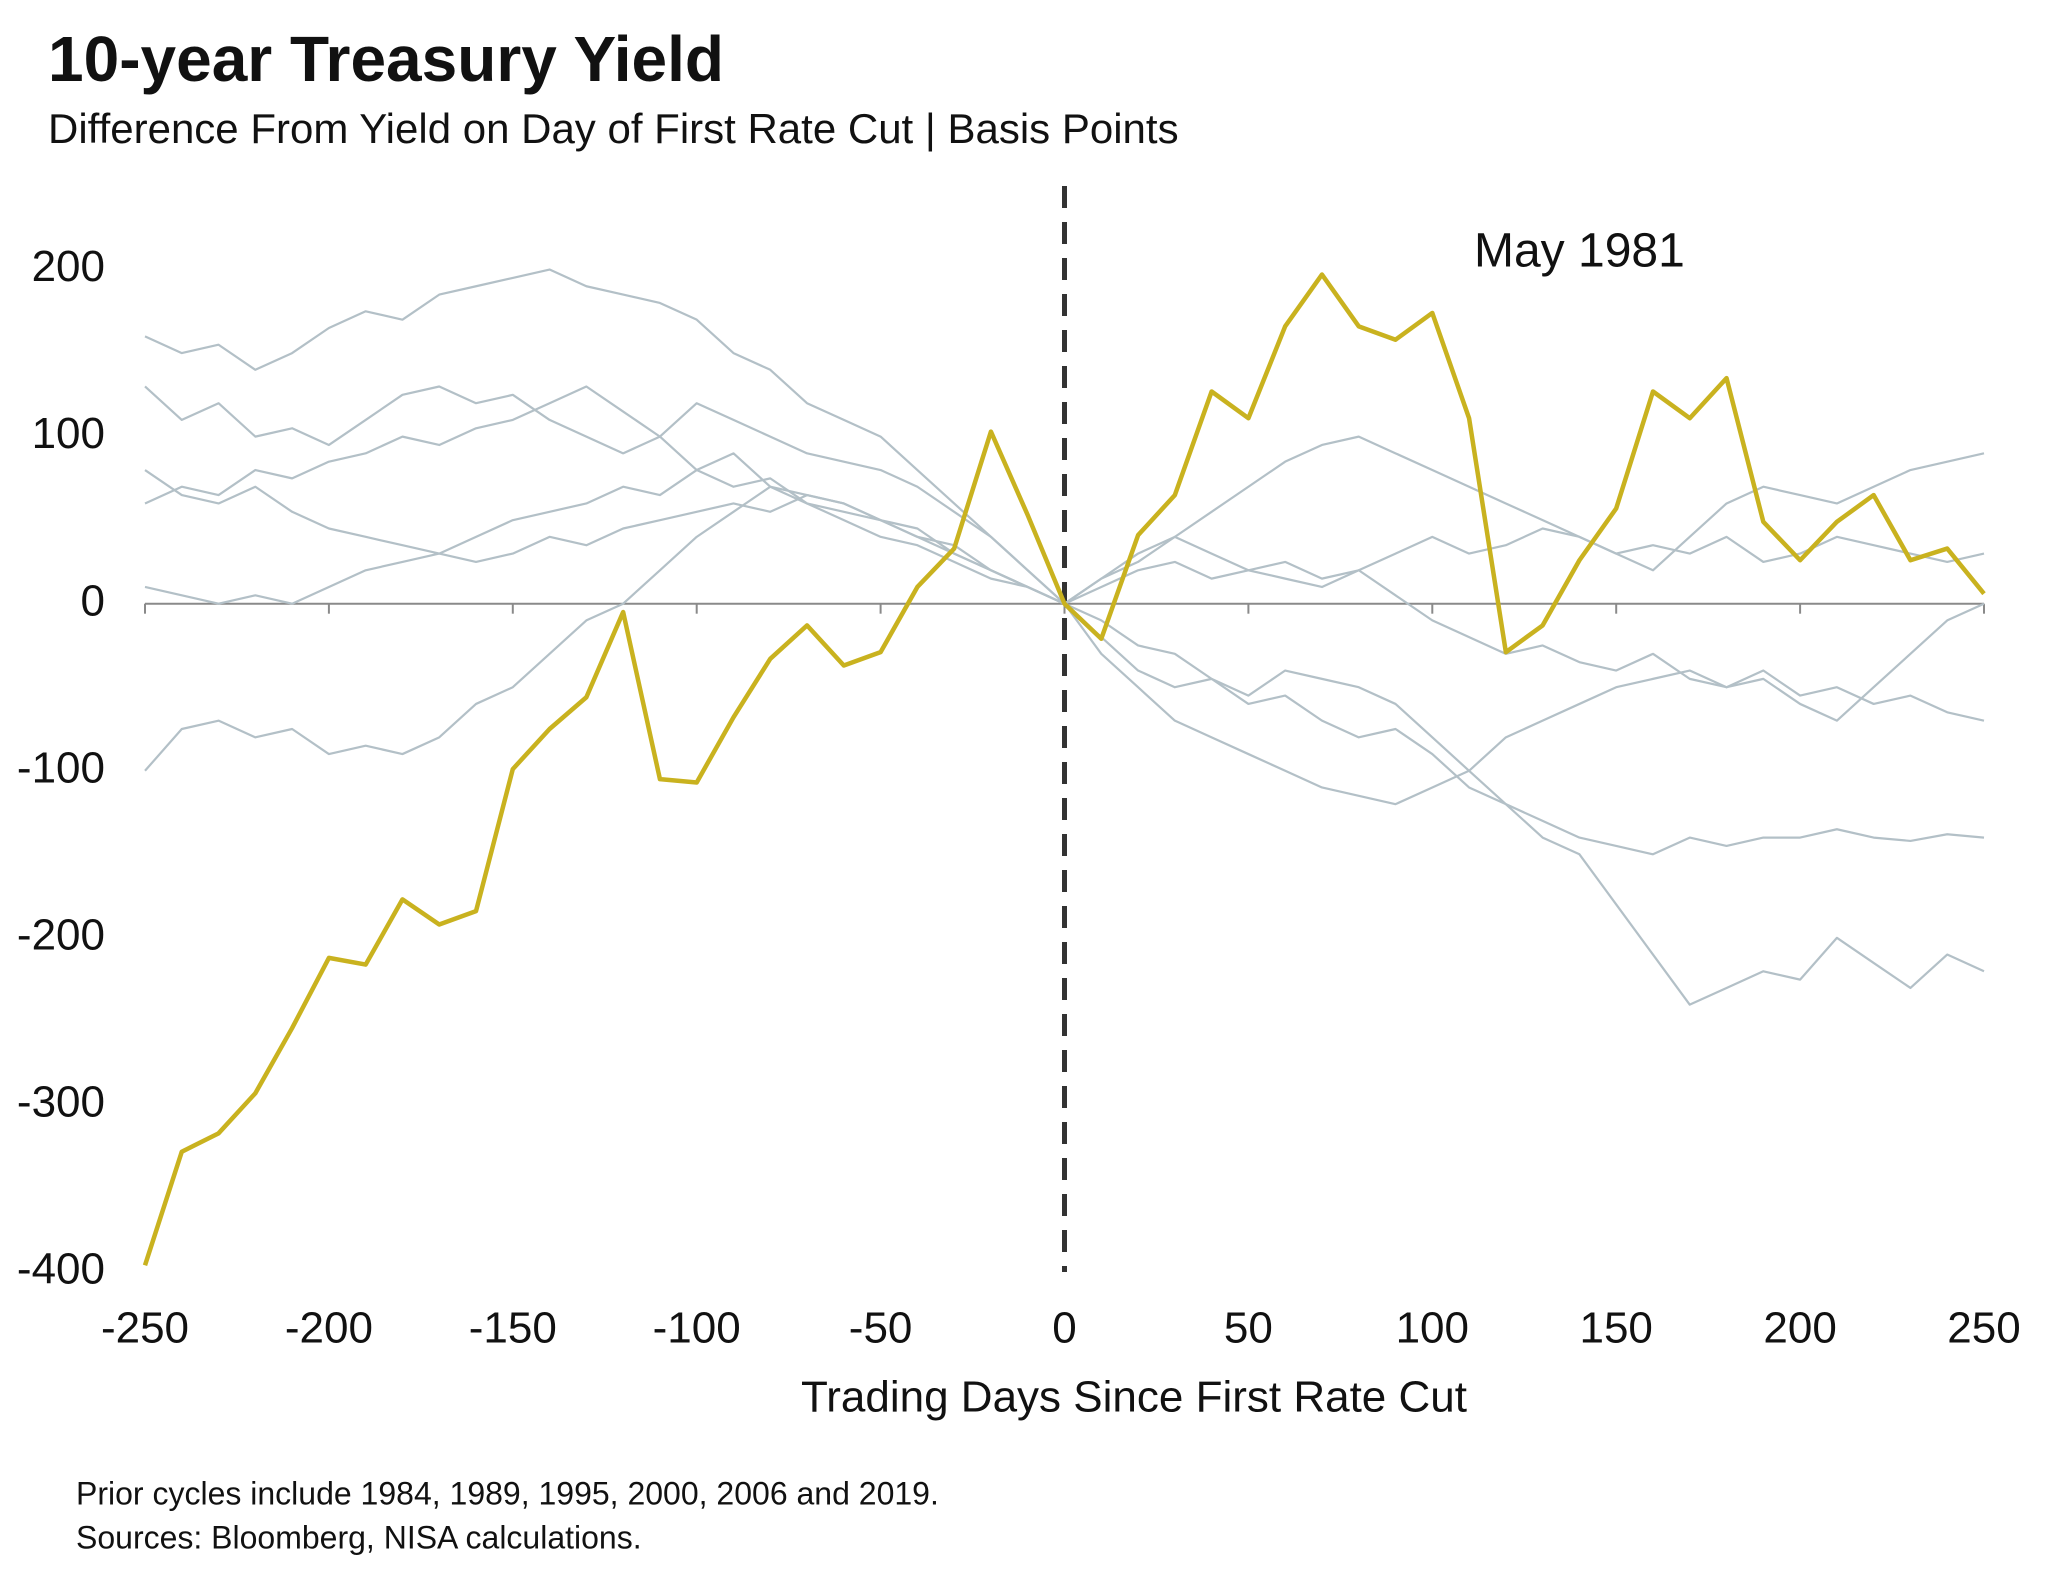 The width and height of the screenshot is (2048, 1582). I want to click on x-tick-label: 250, so click(1983, 1328).